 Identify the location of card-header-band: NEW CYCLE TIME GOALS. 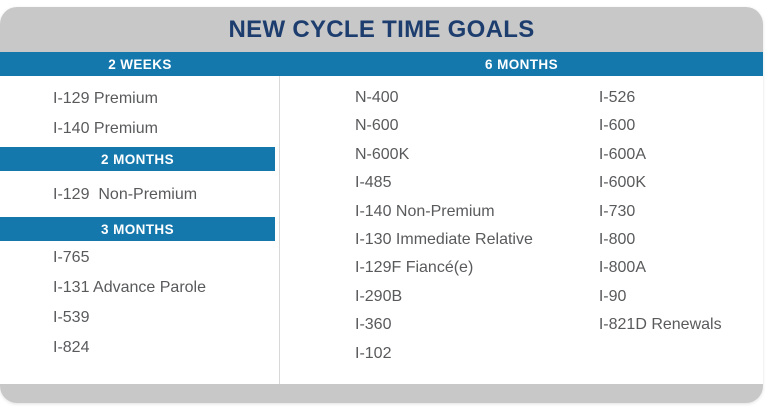
(381, 29).